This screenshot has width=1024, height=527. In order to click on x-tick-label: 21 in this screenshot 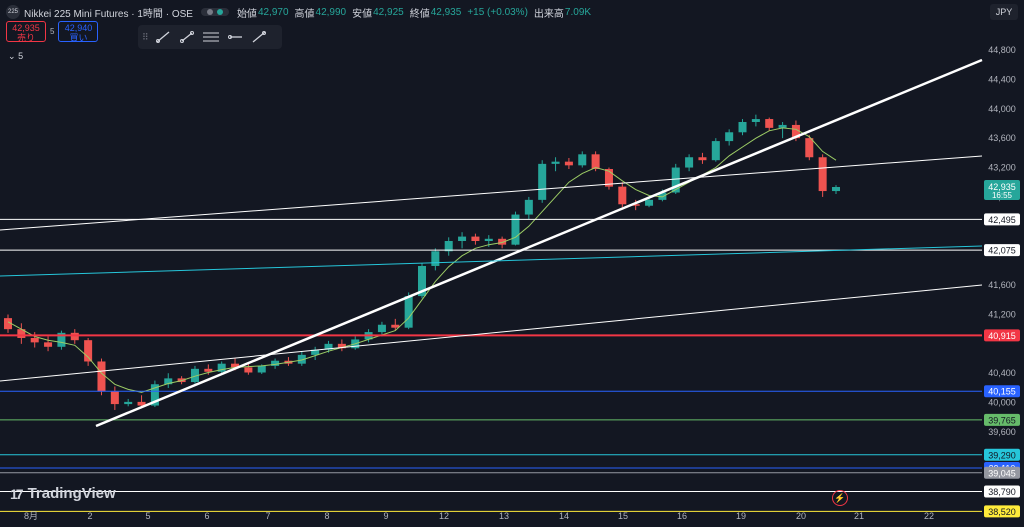, I will do `click(859, 516)`.